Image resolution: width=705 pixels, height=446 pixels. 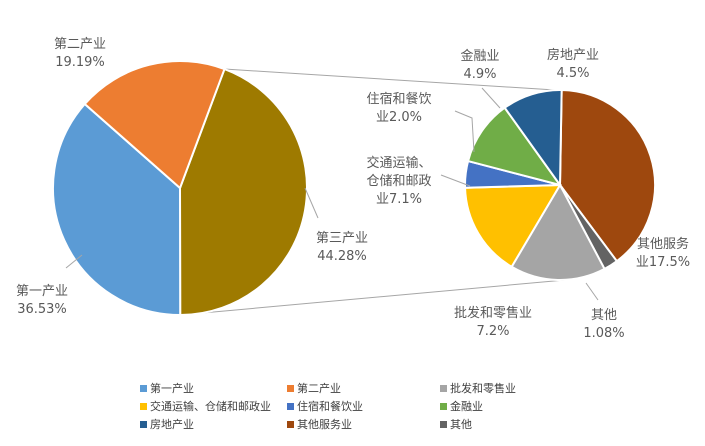 I want to click on legend-label-1: 第二产业, so click(x=319, y=388).